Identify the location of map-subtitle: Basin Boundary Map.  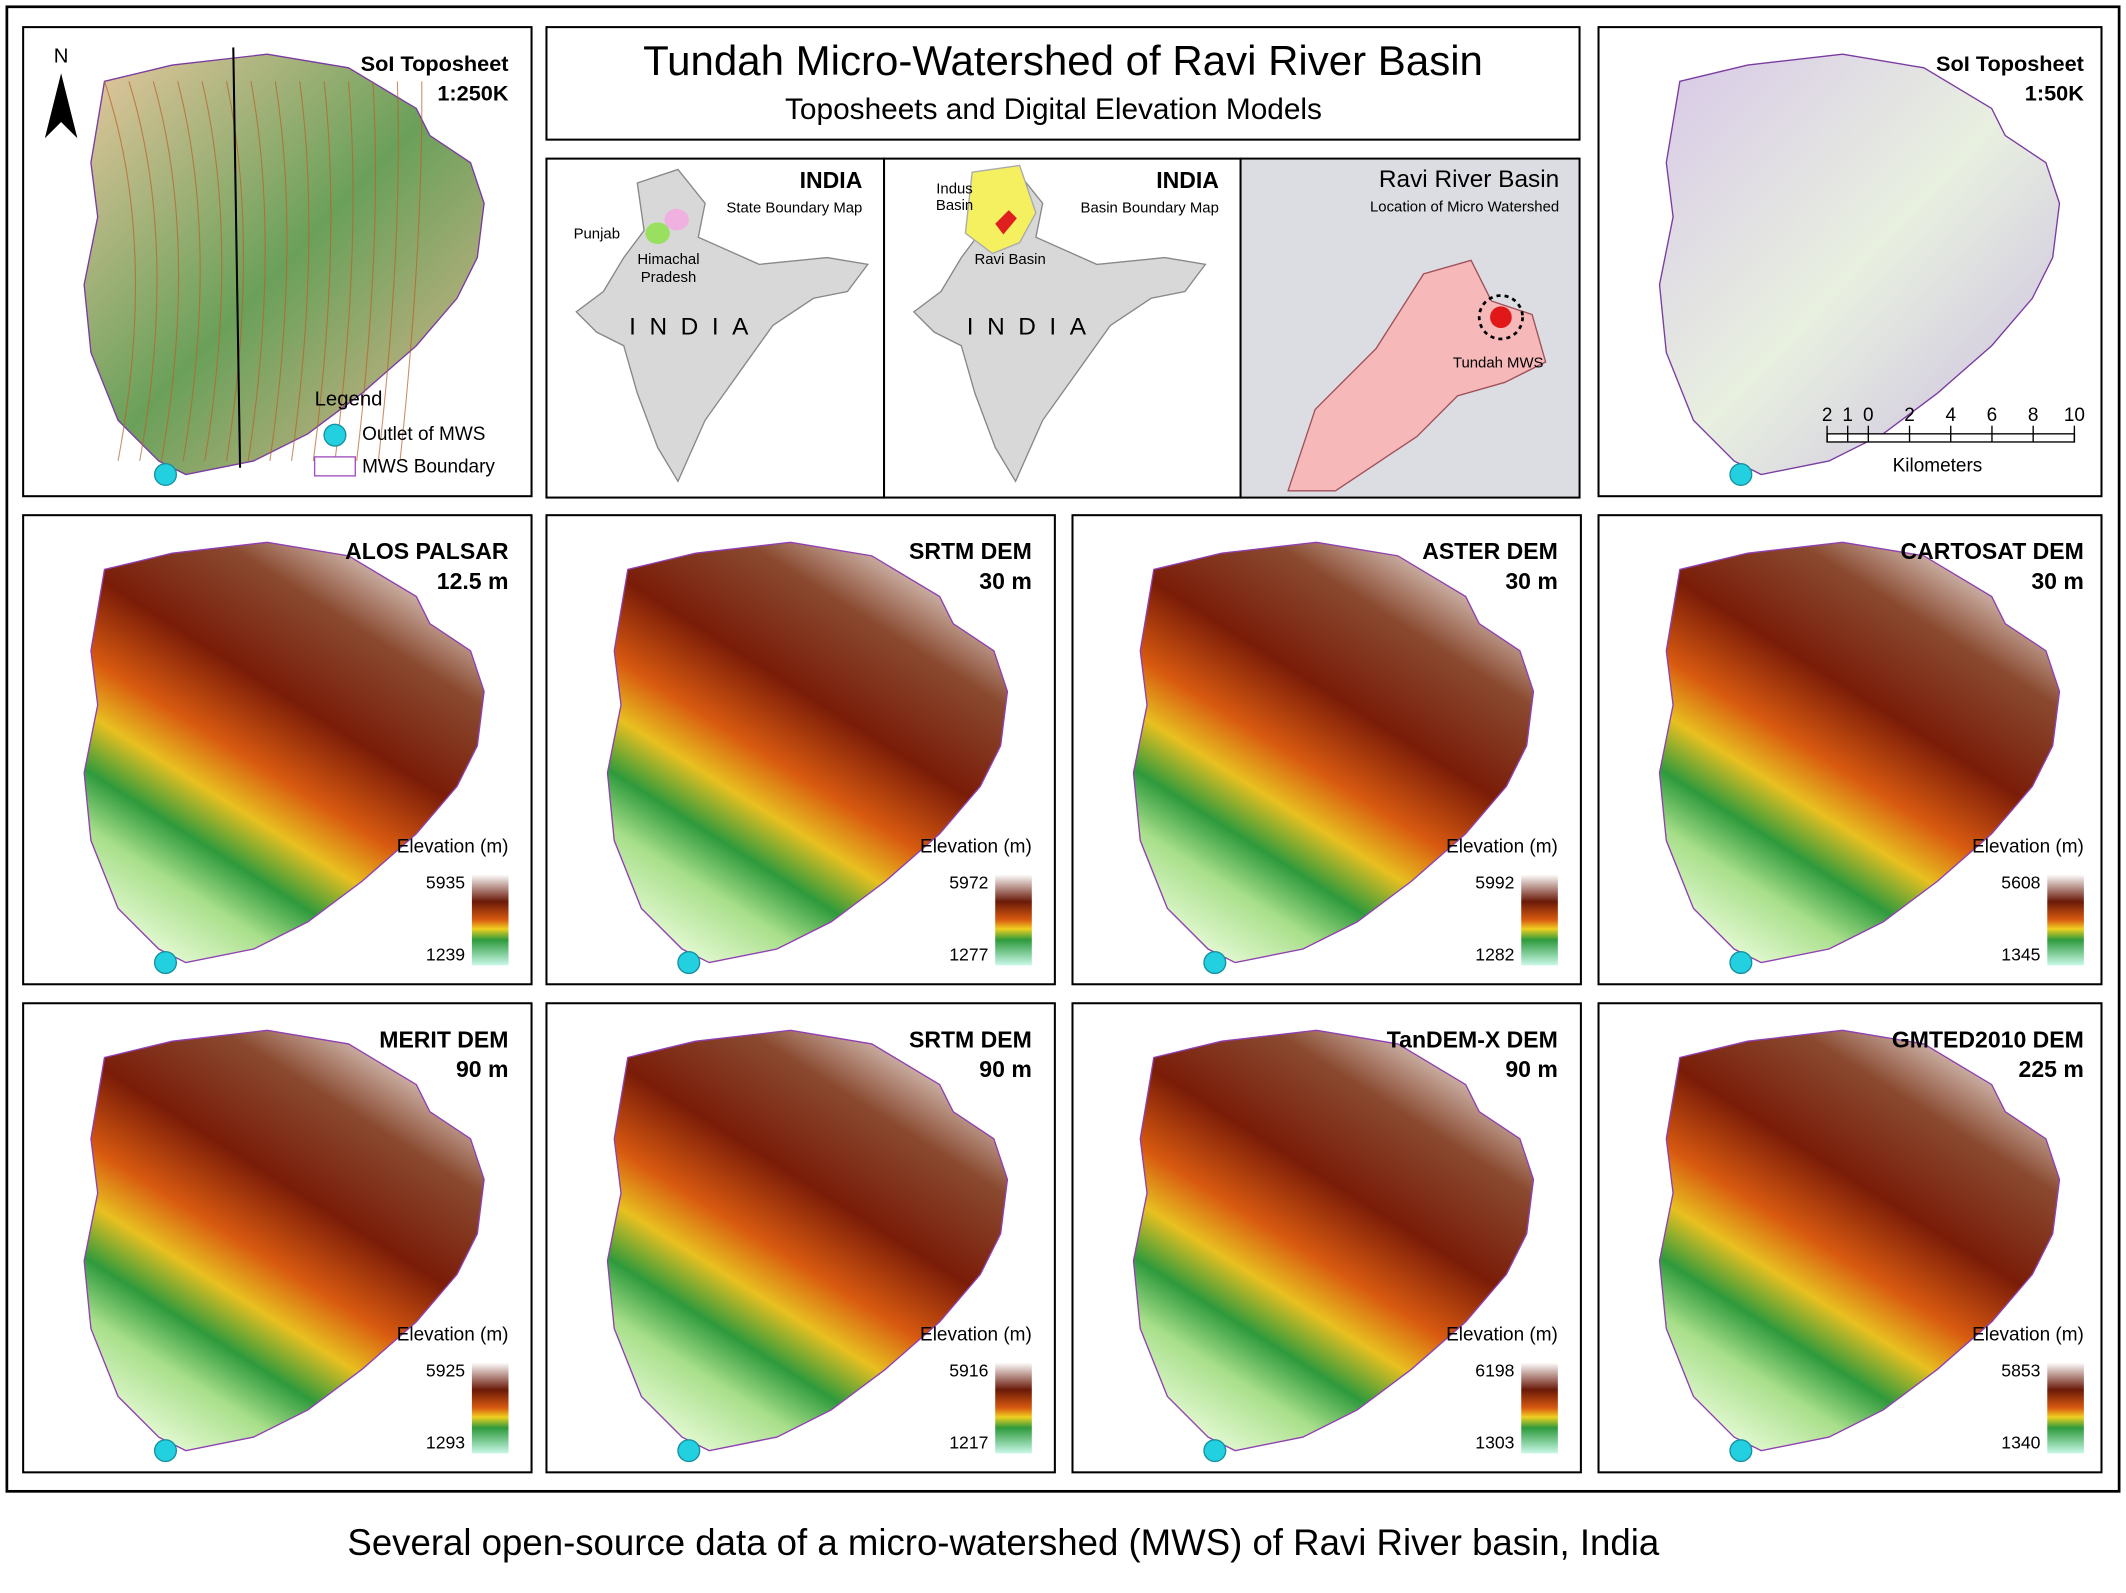
(1150, 209).